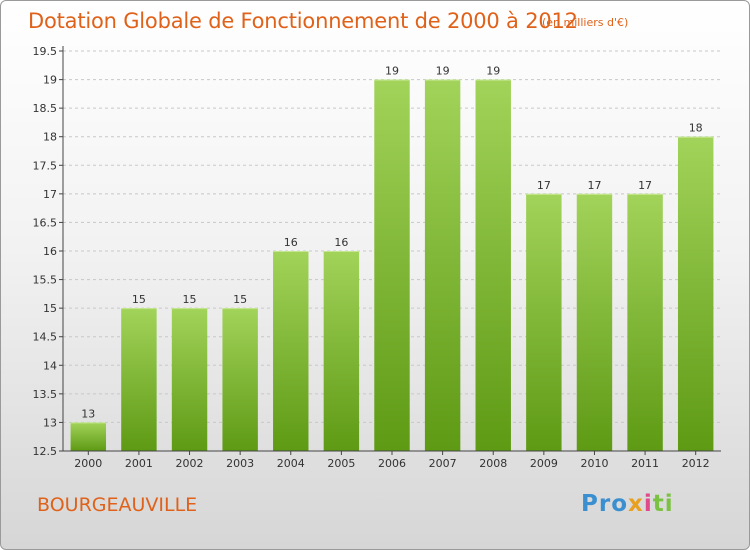 The image size is (750, 550). What do you see at coordinates (50, 80) in the screenshot?
I see `y-tick-label: 19` at bounding box center [50, 80].